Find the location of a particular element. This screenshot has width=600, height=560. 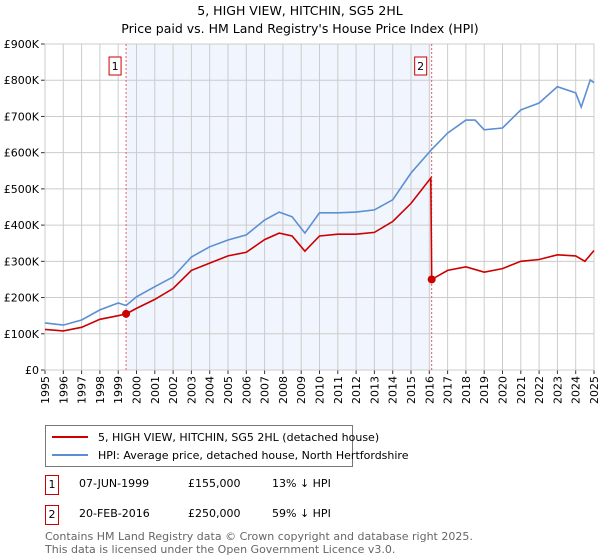

x-tick-label: 2022 is located at coordinates (539, 390).